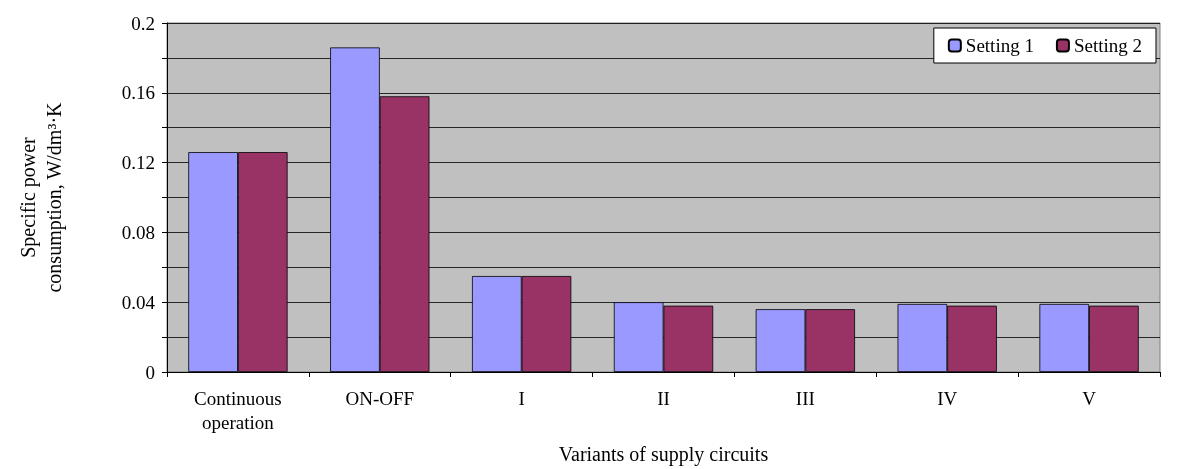 This screenshot has width=1178, height=469. Describe the element at coordinates (380, 398) in the screenshot. I see `x-tick-label: ON-OFF` at that location.